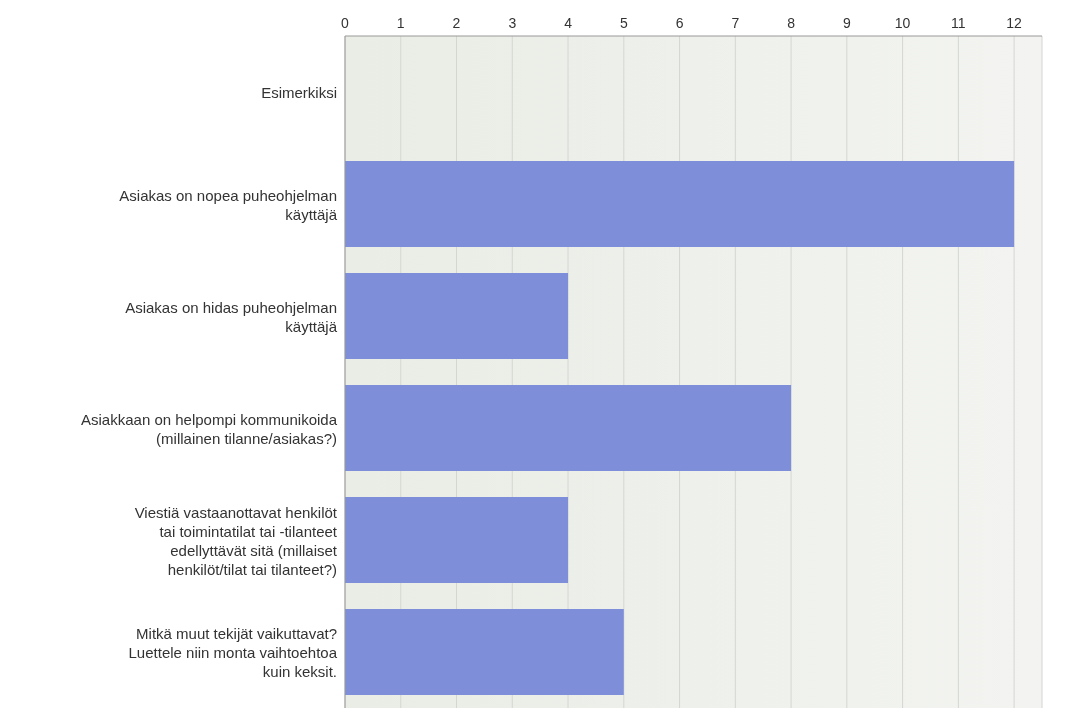 The image size is (1070, 716). I want to click on x-tick-label: 11, so click(958, 23).